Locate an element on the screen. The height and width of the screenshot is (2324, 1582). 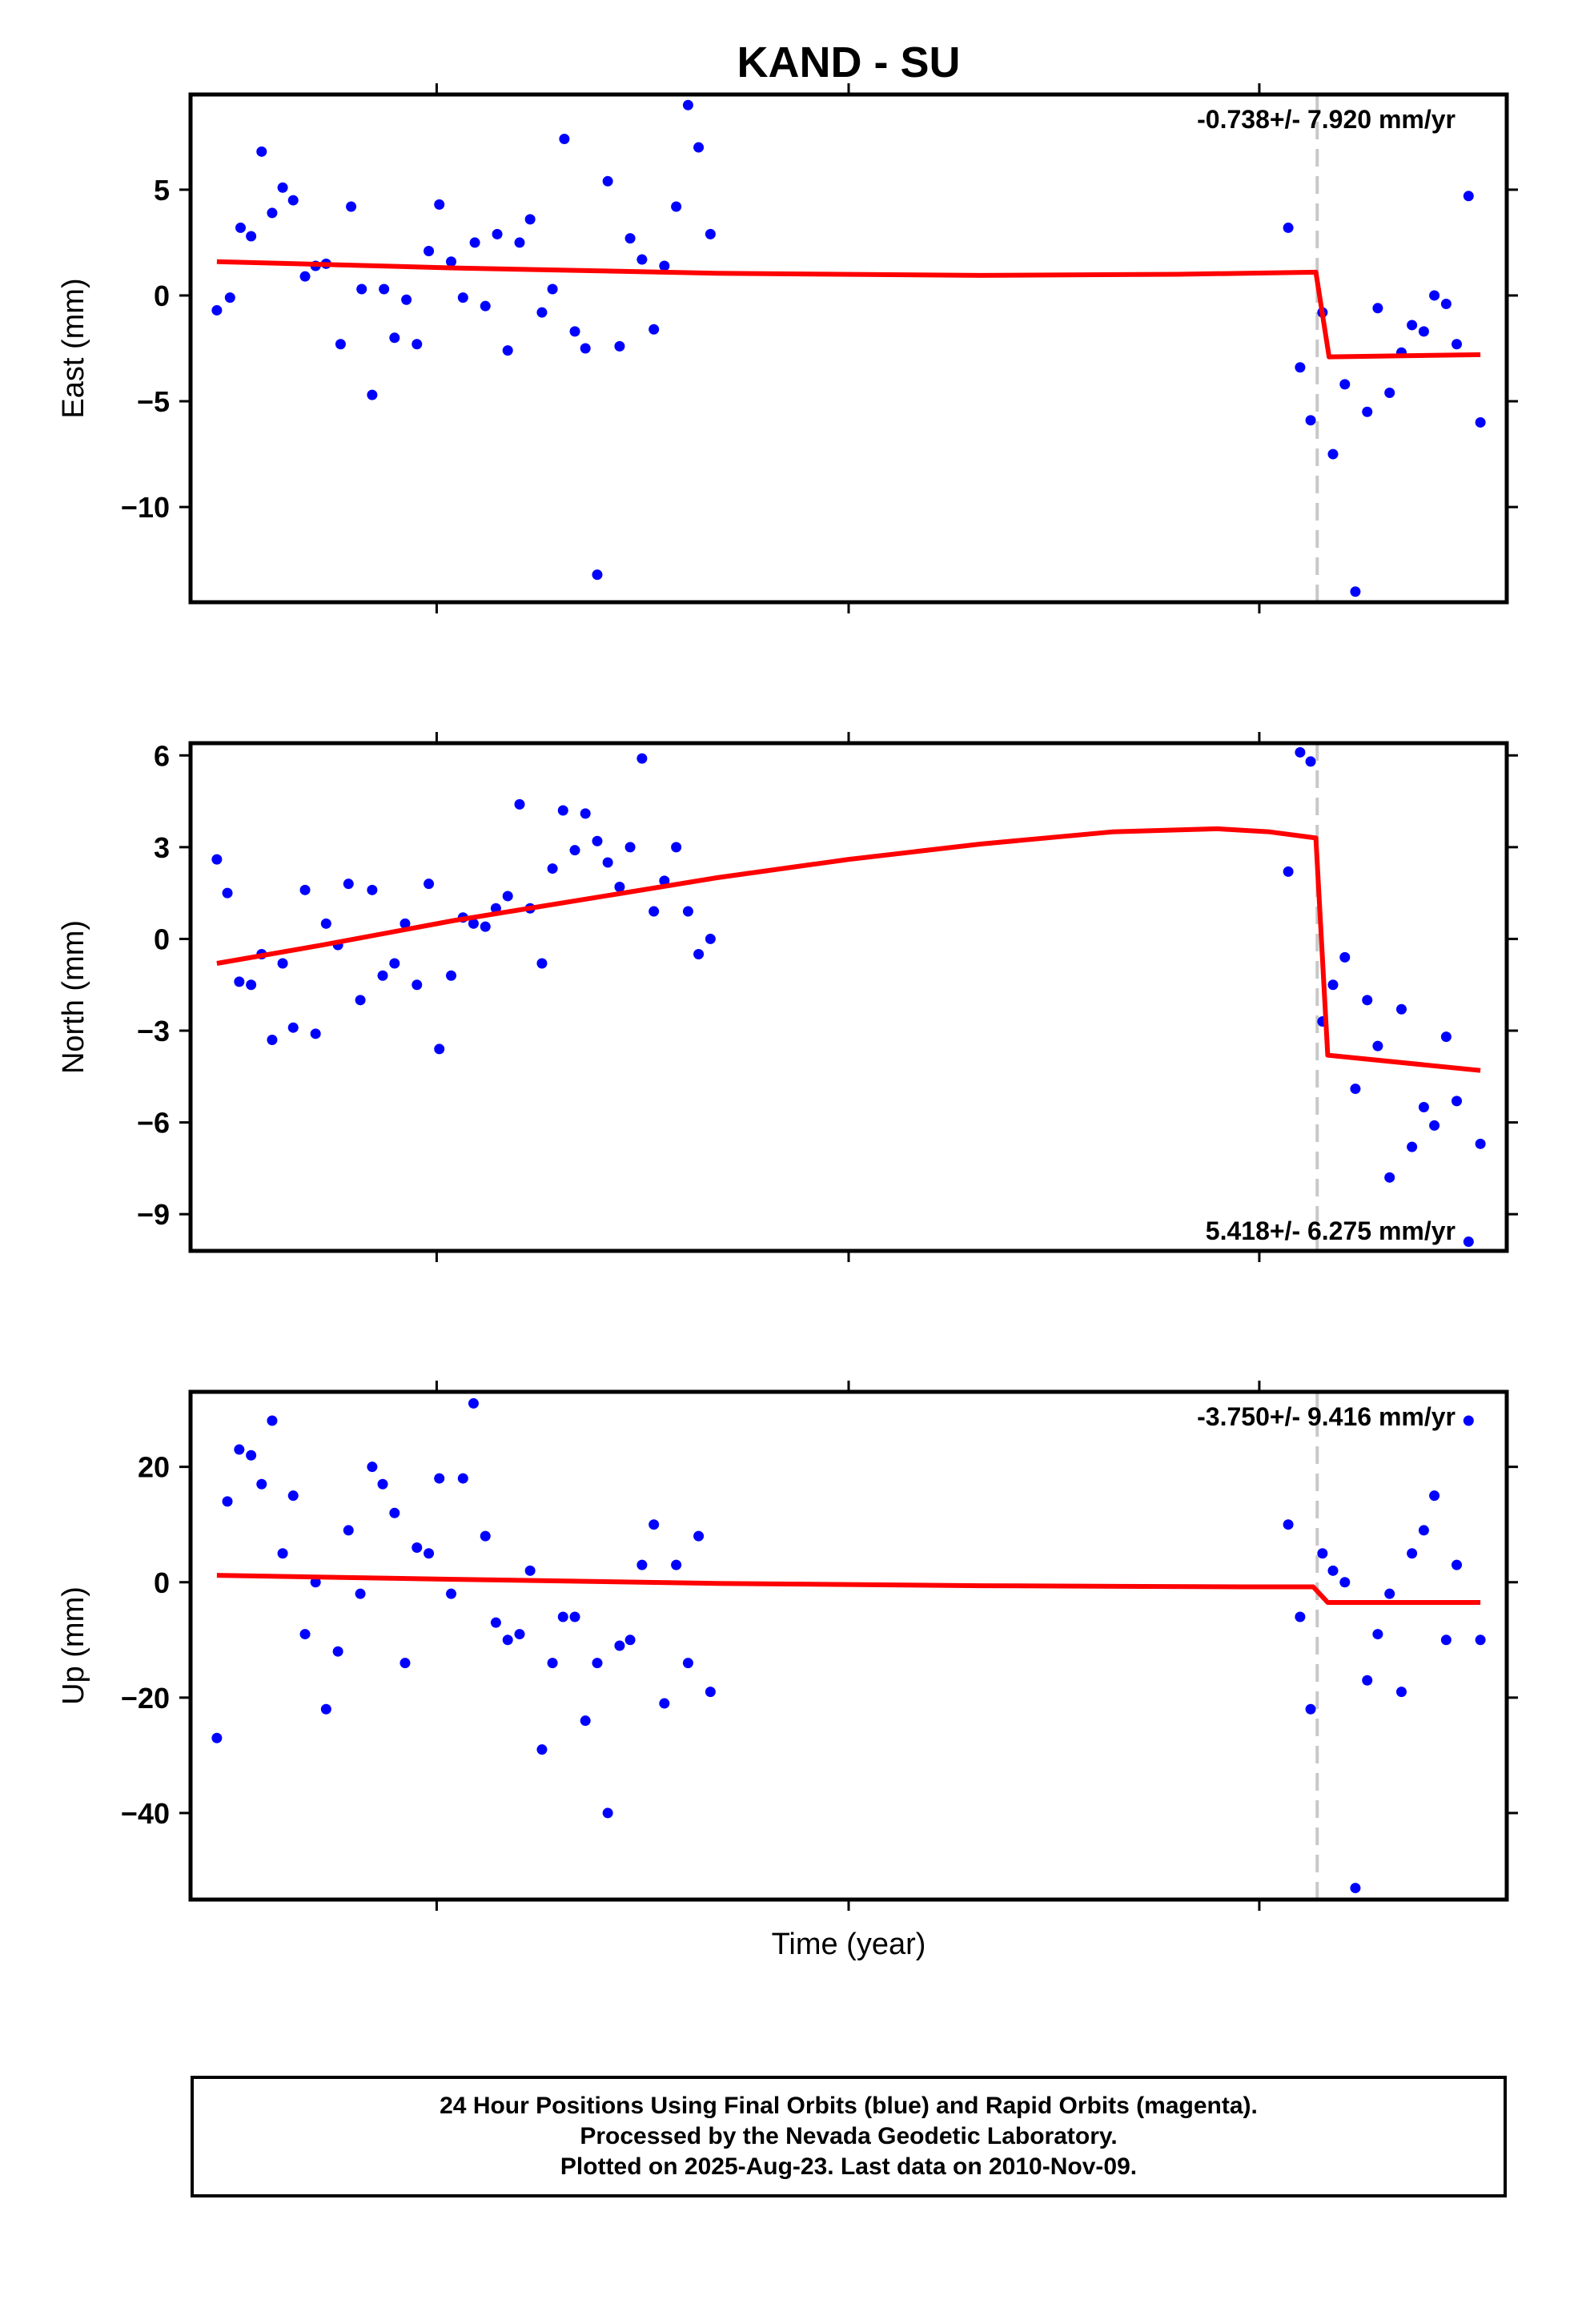
x-axis-label: Time (year) is located at coordinates (849, 1944).